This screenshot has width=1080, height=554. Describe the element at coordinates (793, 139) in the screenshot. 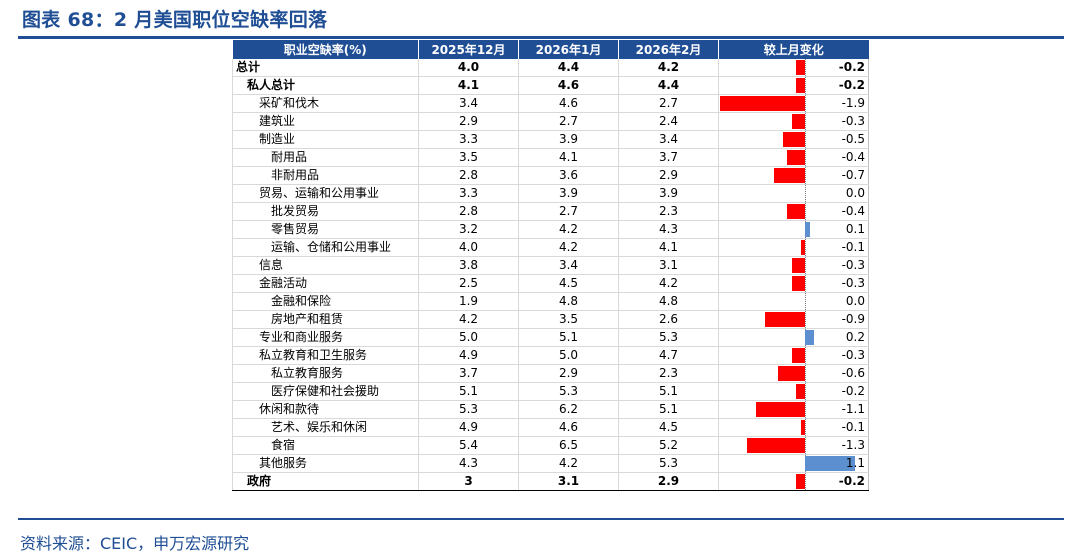

I see `change-cell: -0.5` at that location.